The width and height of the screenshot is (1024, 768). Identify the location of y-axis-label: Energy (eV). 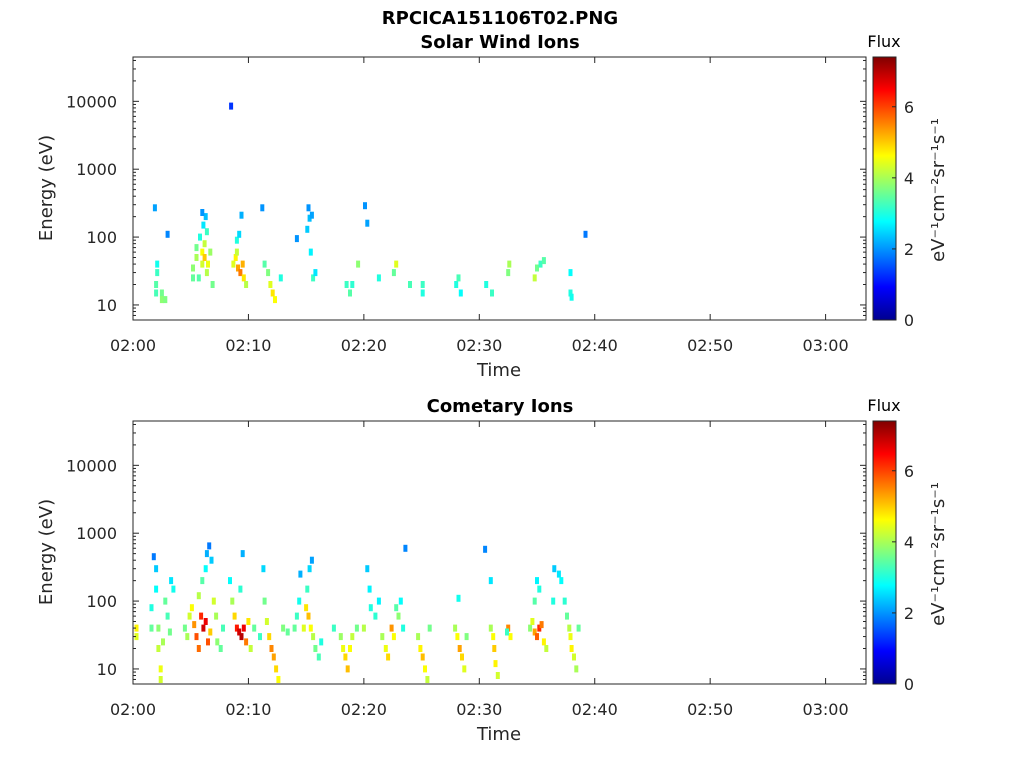
(46, 188).